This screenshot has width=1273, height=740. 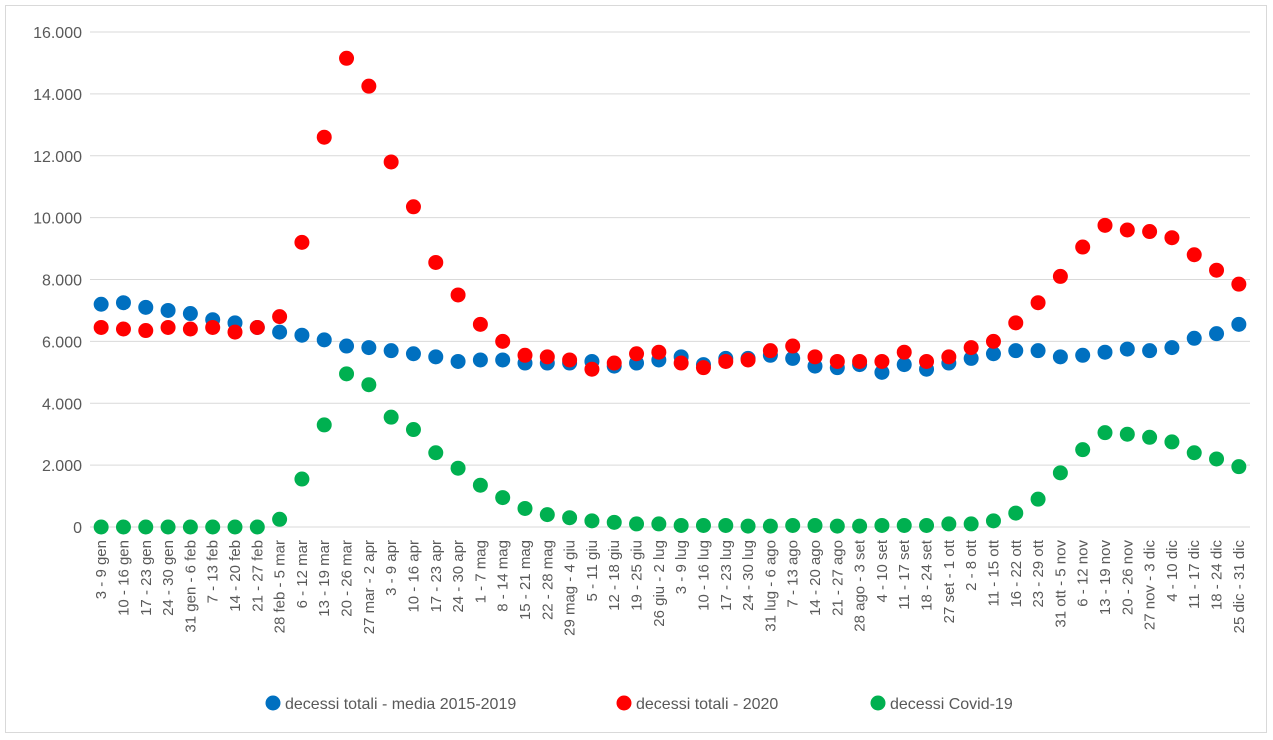 What do you see at coordinates (168, 578) in the screenshot?
I see `x-tick-label: 24 - 30 gen` at bounding box center [168, 578].